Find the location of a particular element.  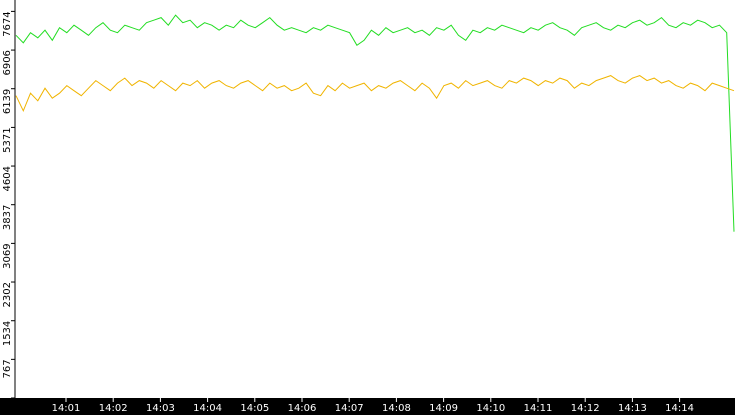

y-tick-label: 3837 is located at coordinates (7, 217).